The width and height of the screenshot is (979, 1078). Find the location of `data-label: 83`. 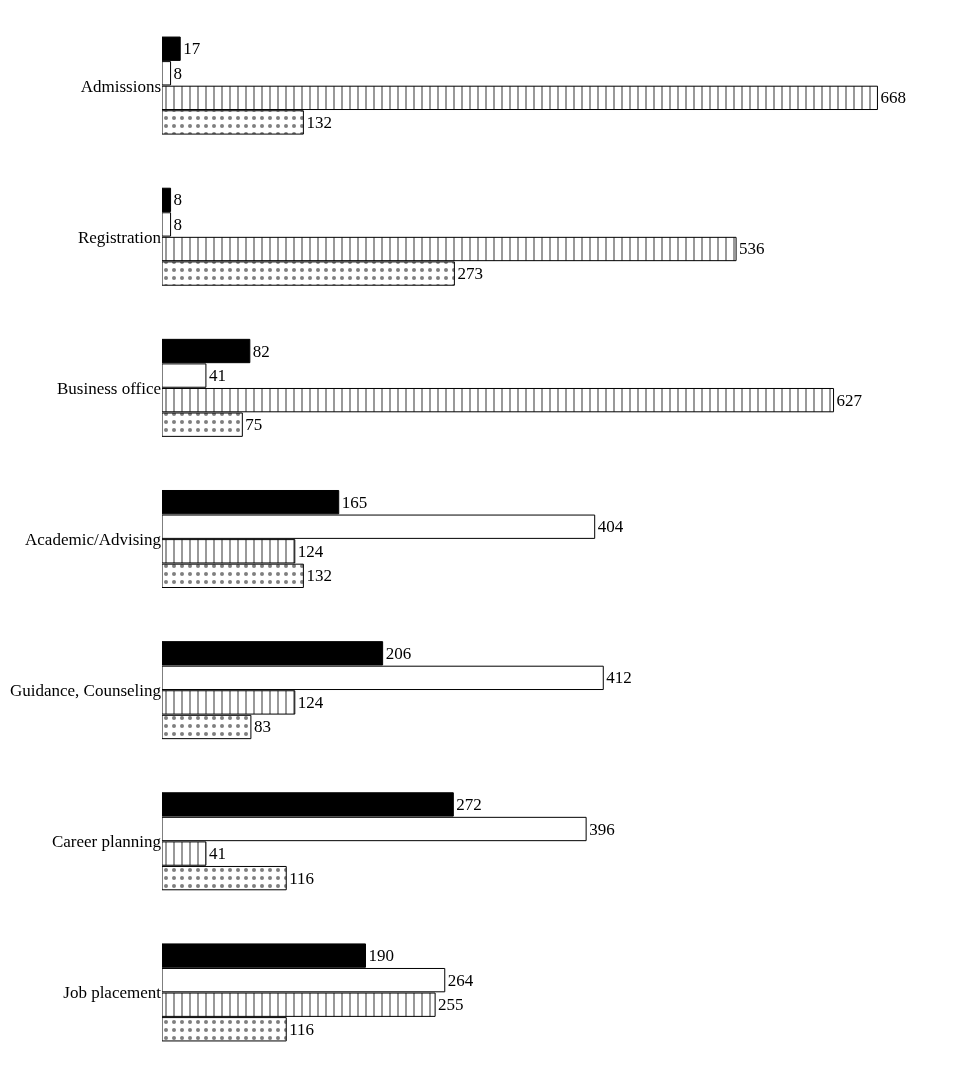

data-label: 83 is located at coordinates (262, 727).